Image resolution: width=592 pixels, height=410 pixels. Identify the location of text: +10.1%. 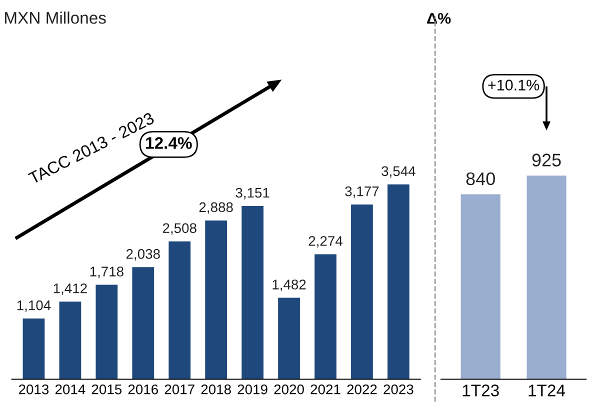
(514, 85).